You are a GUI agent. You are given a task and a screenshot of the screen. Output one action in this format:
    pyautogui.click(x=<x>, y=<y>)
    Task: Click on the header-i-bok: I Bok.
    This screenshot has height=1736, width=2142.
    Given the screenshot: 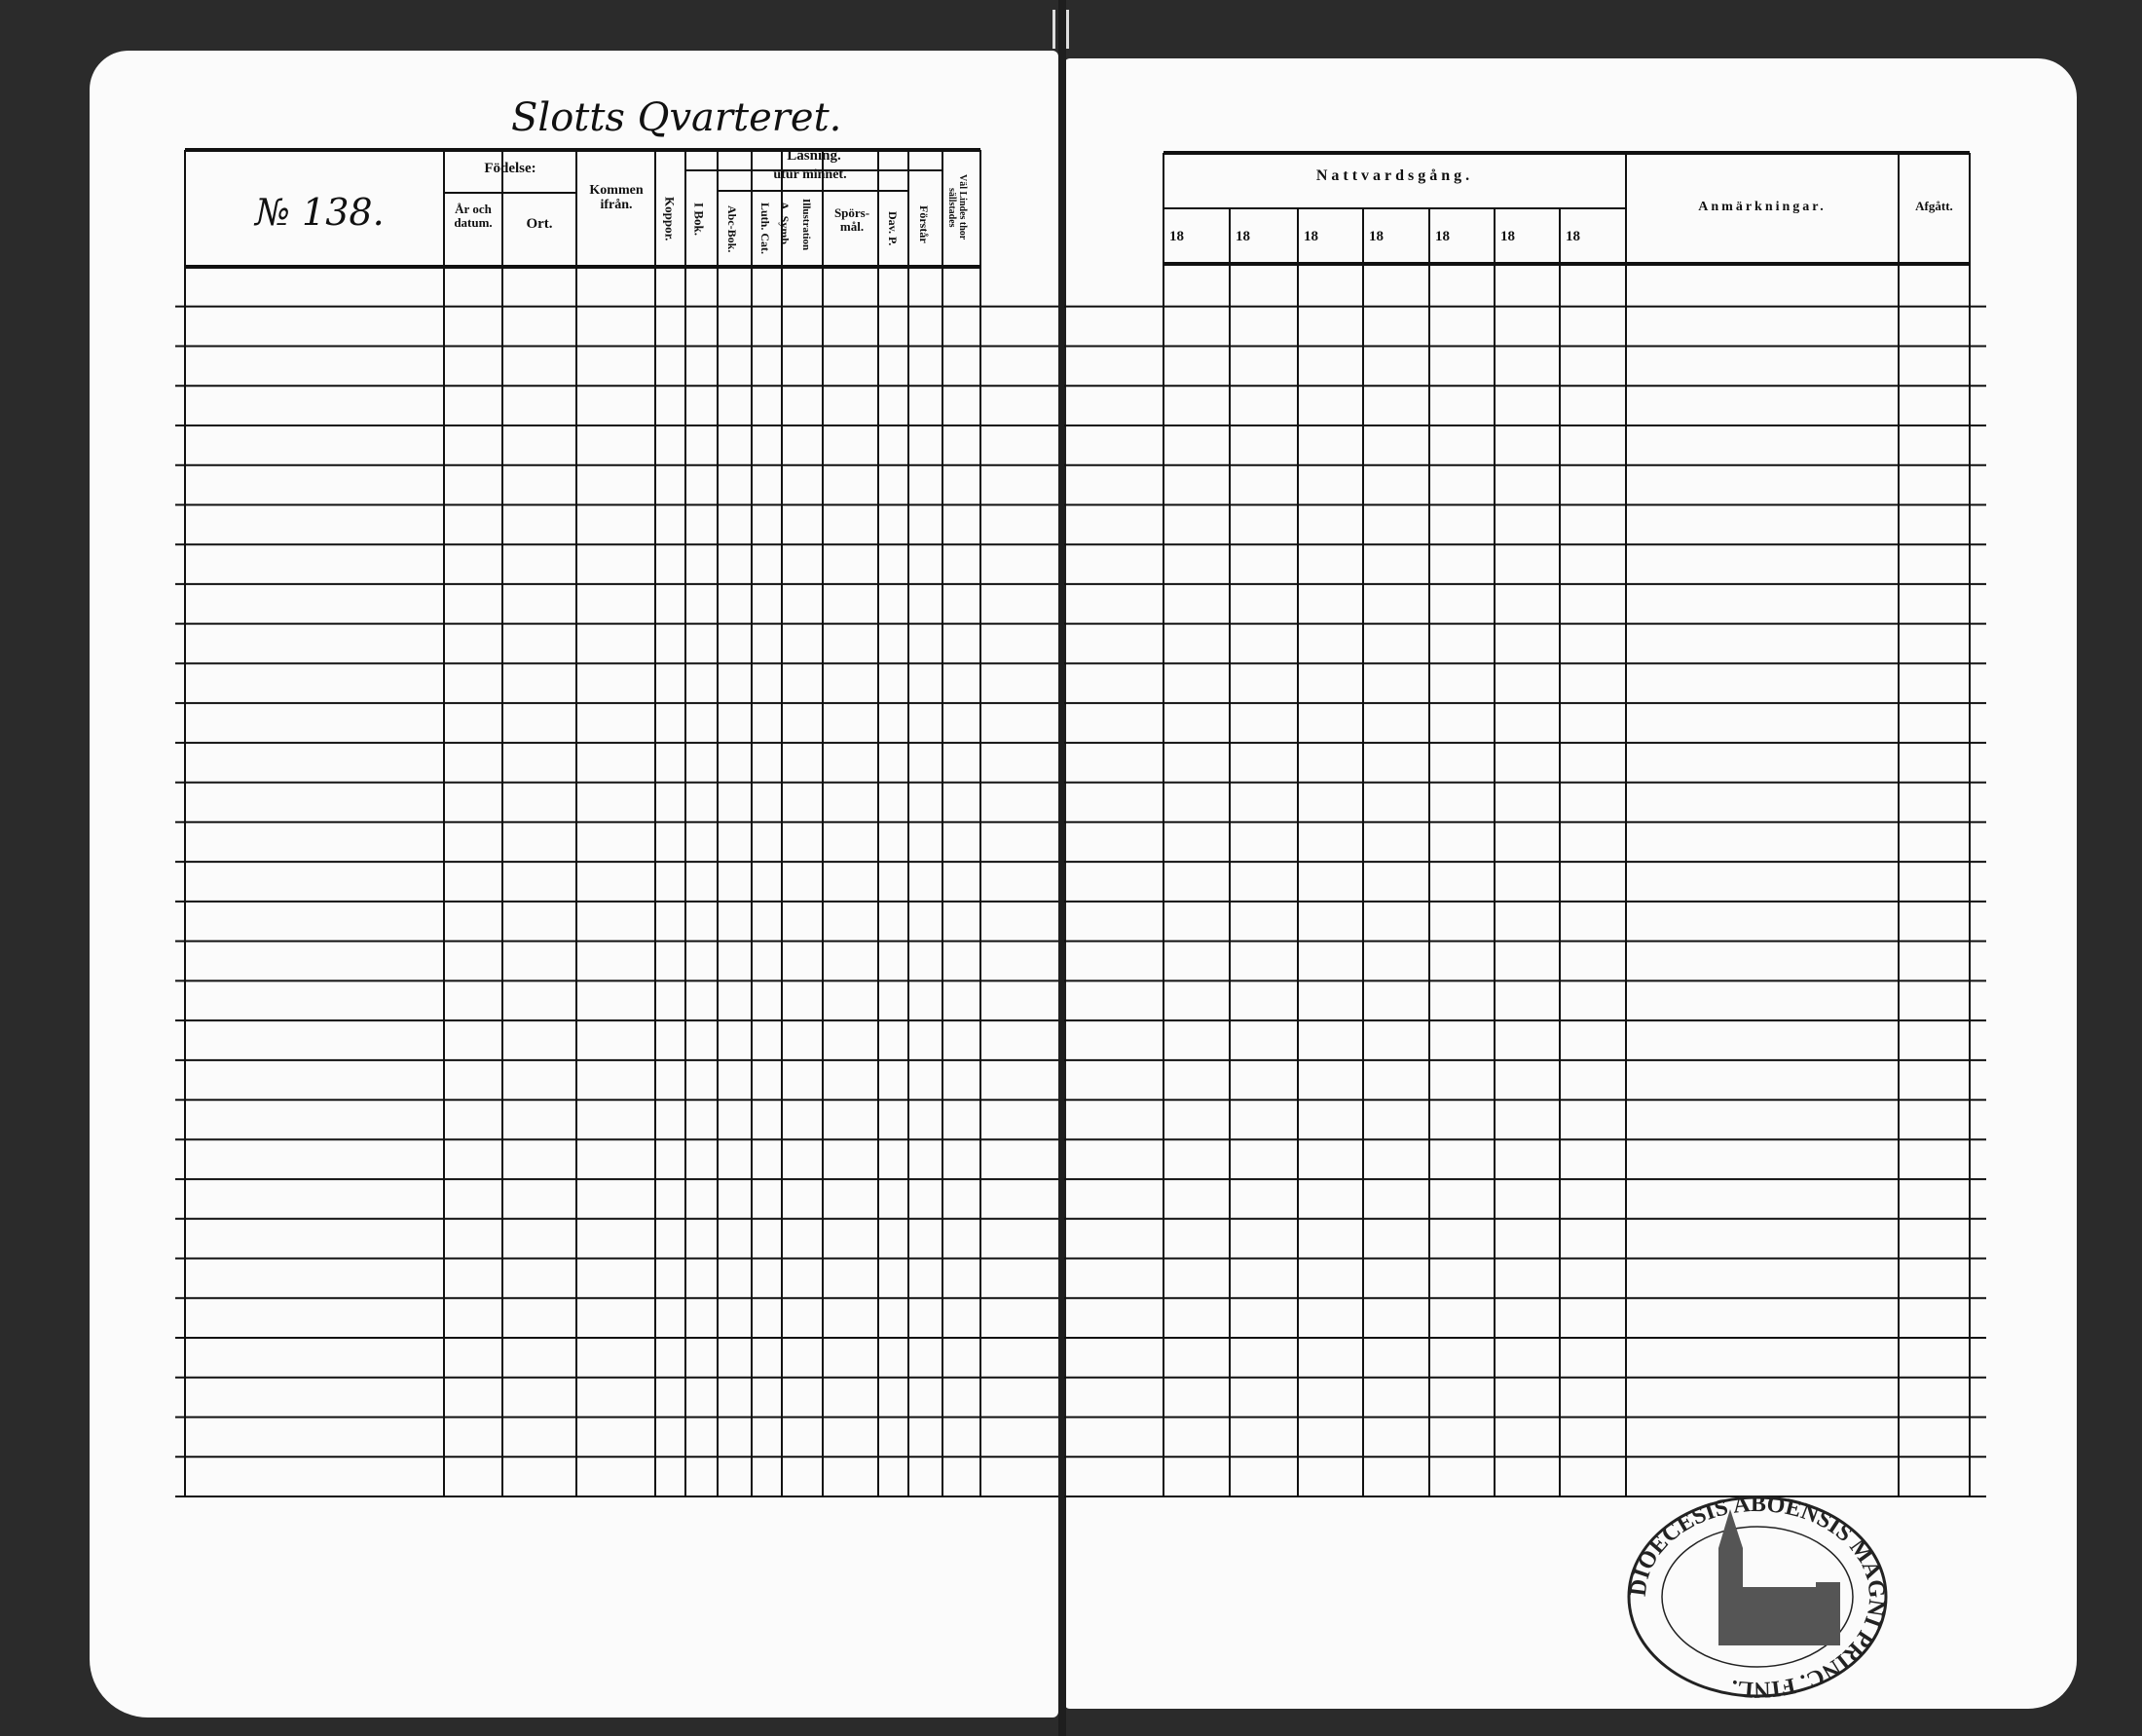 What is the action you would take?
    pyautogui.click(x=699, y=219)
    